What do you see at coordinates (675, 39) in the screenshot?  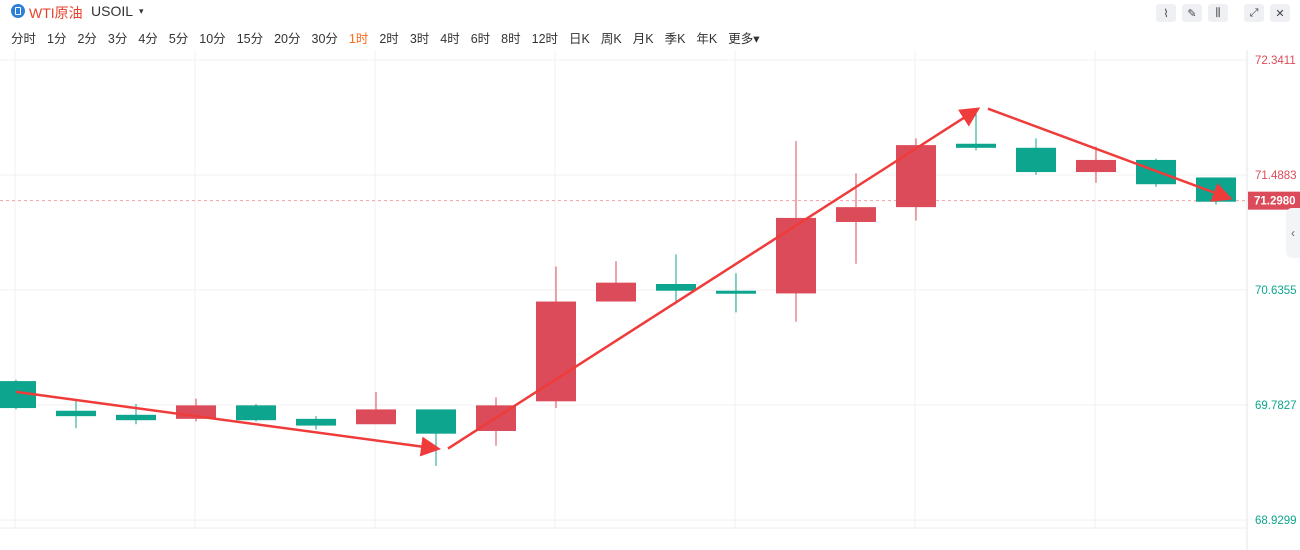 I see `period-tab: 季K` at bounding box center [675, 39].